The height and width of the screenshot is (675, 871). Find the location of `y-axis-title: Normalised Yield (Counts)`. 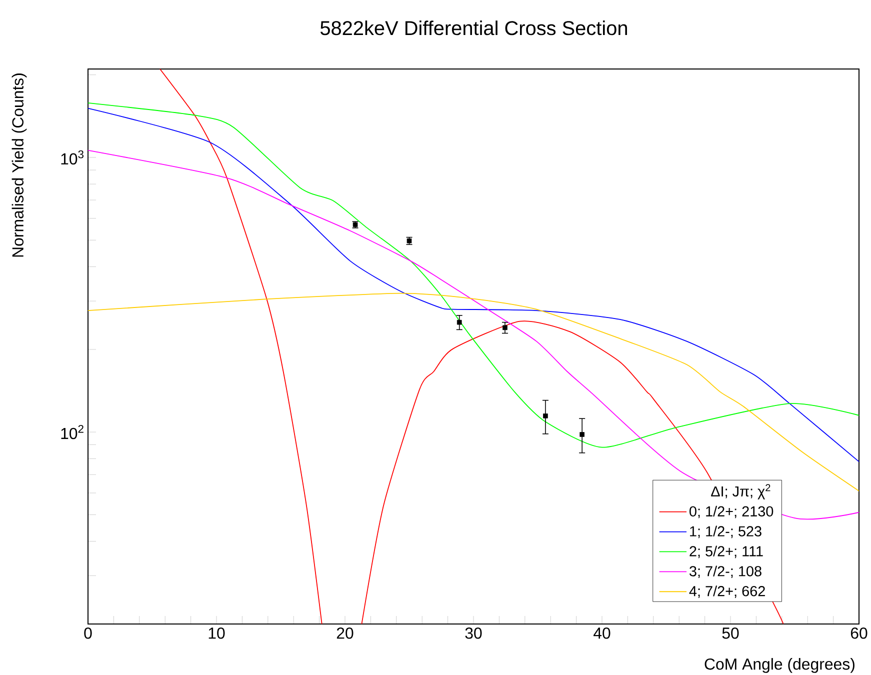

y-axis-title: Normalised Yield (Counts) is located at coordinates (19, 165).